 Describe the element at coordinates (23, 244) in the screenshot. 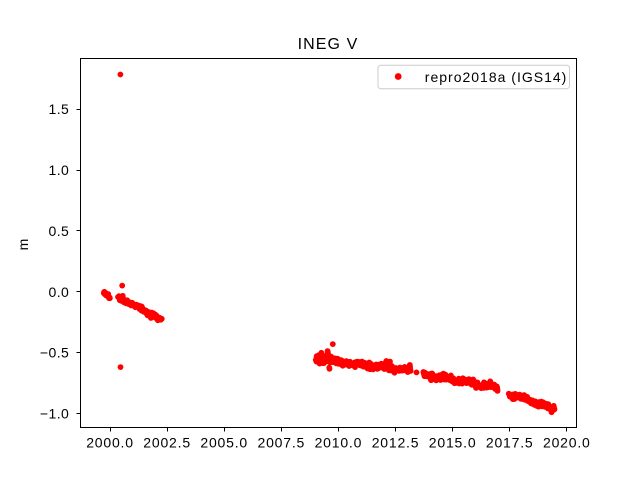

I see `svg-text: m` at that location.